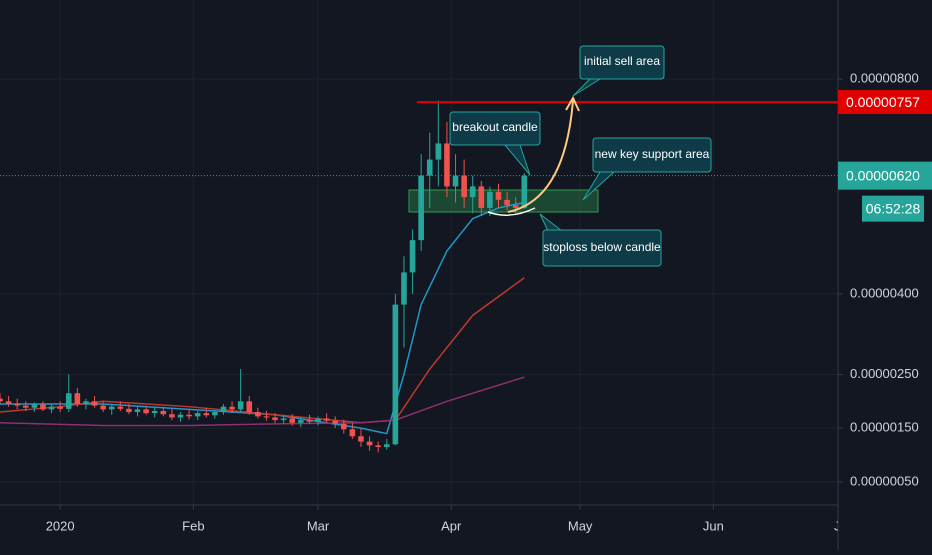 The height and width of the screenshot is (555, 932). What do you see at coordinates (511, 211) in the screenshot?
I see `base-curve` at bounding box center [511, 211].